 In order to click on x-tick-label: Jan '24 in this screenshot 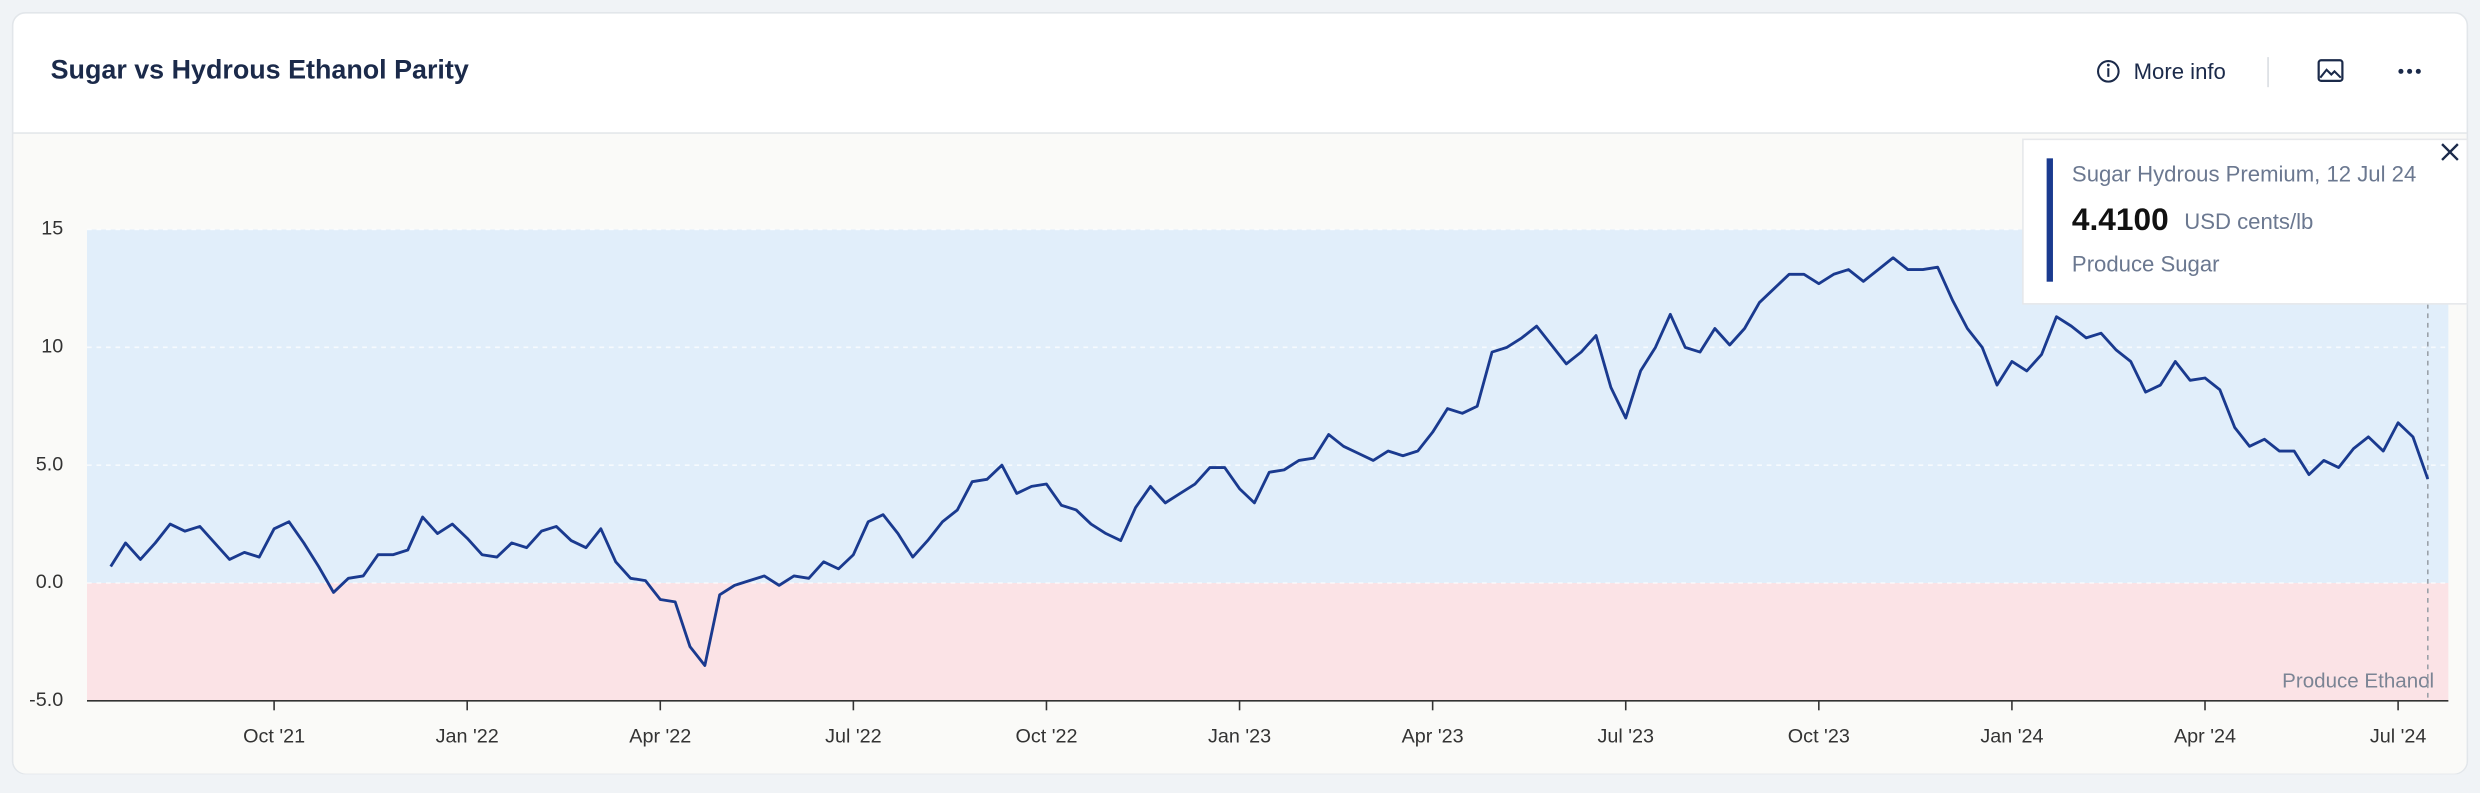, I will do `click(2011, 736)`.